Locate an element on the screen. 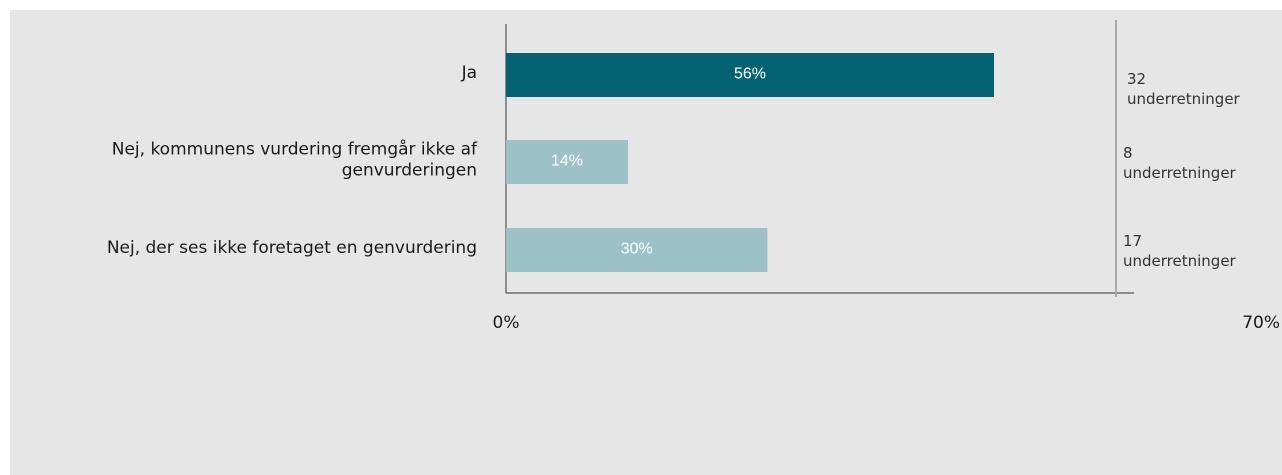 The width and height of the screenshot is (1282, 475). x-tick-label: 70% is located at coordinates (1261, 323).